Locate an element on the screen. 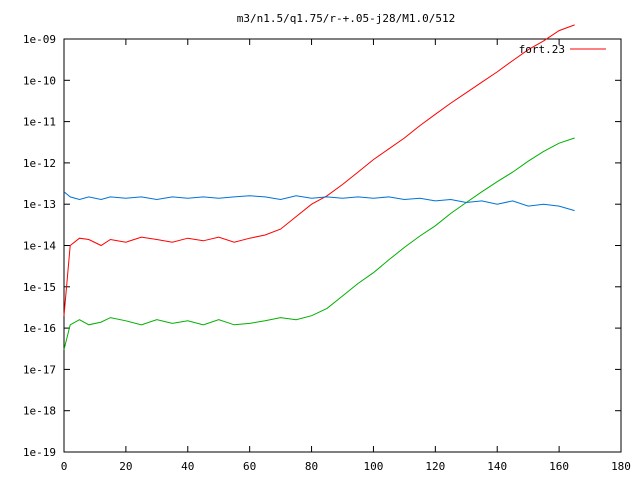 This screenshot has height=480, width=640. legend: fort.23 is located at coordinates (562, 49).